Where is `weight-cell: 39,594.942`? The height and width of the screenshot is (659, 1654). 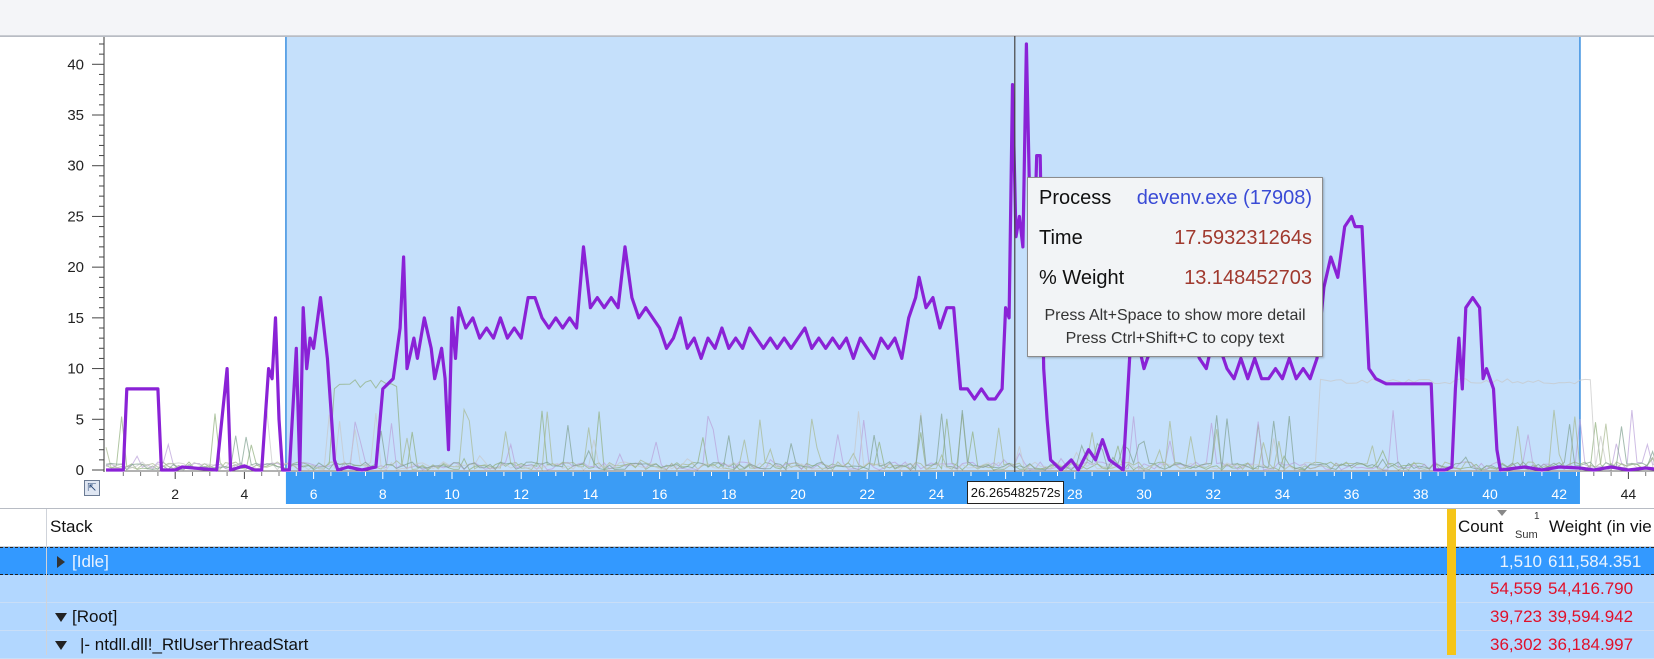
weight-cell: 39,594.942 is located at coordinates (1591, 616).